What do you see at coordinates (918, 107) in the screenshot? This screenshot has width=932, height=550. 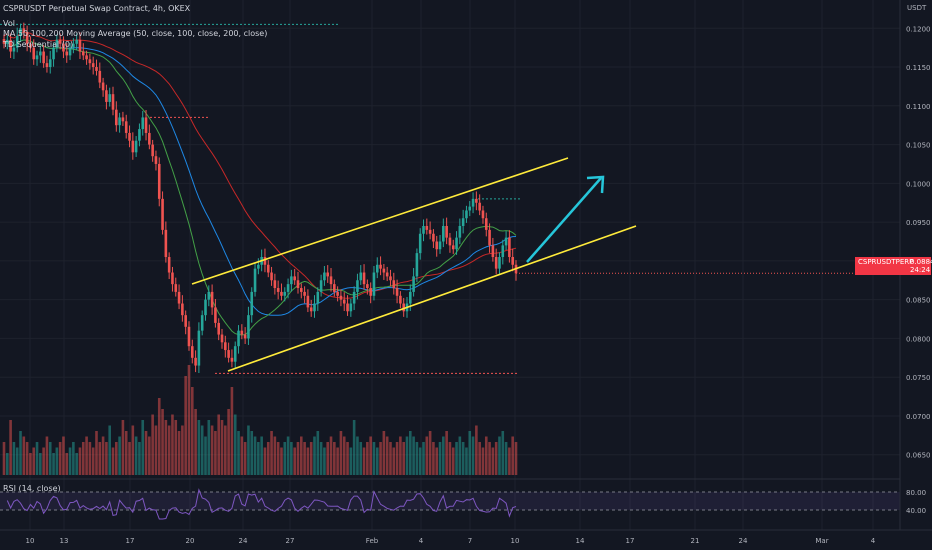 I see `price-tick-label: 0.1100` at bounding box center [918, 107].